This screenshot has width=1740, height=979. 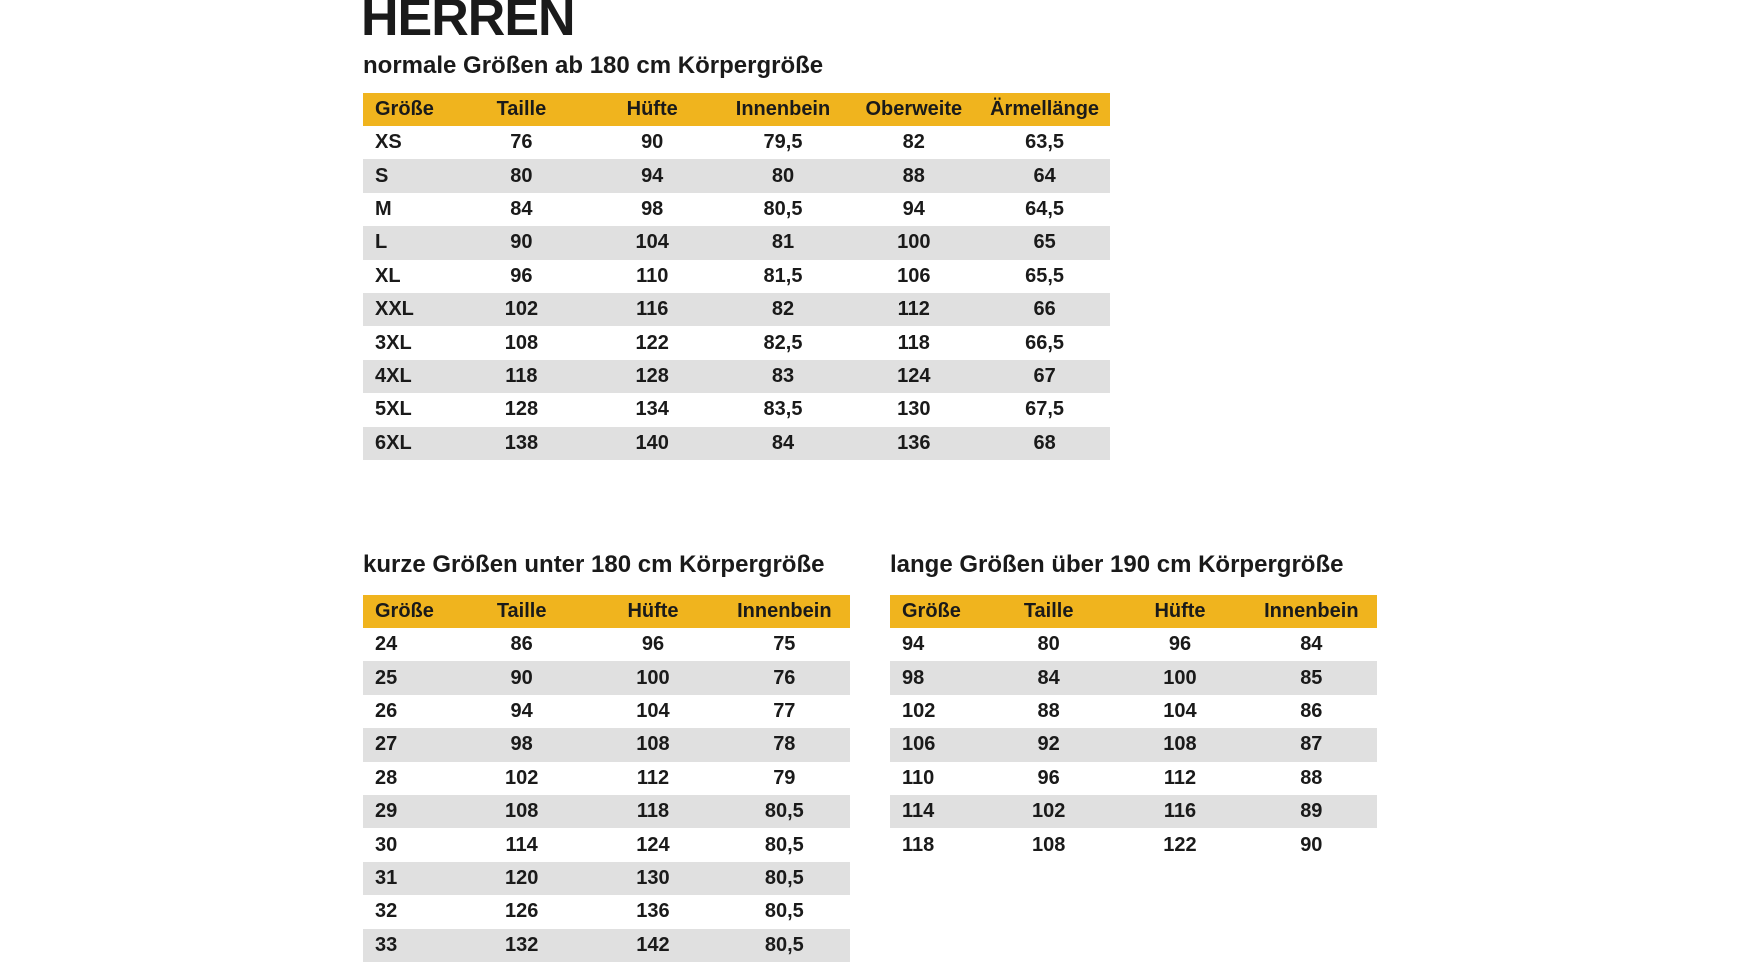 I want to click on table-row: M 84 98 80,5 94 64,5, so click(x=736, y=209).